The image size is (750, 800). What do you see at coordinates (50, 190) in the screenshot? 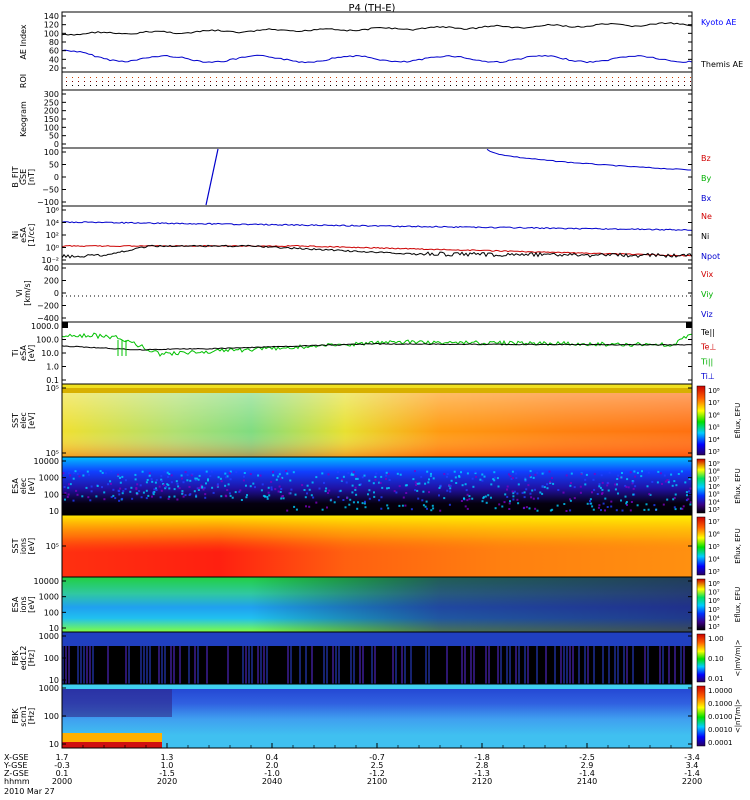
I see `y-tick-label: −50` at bounding box center [50, 190].